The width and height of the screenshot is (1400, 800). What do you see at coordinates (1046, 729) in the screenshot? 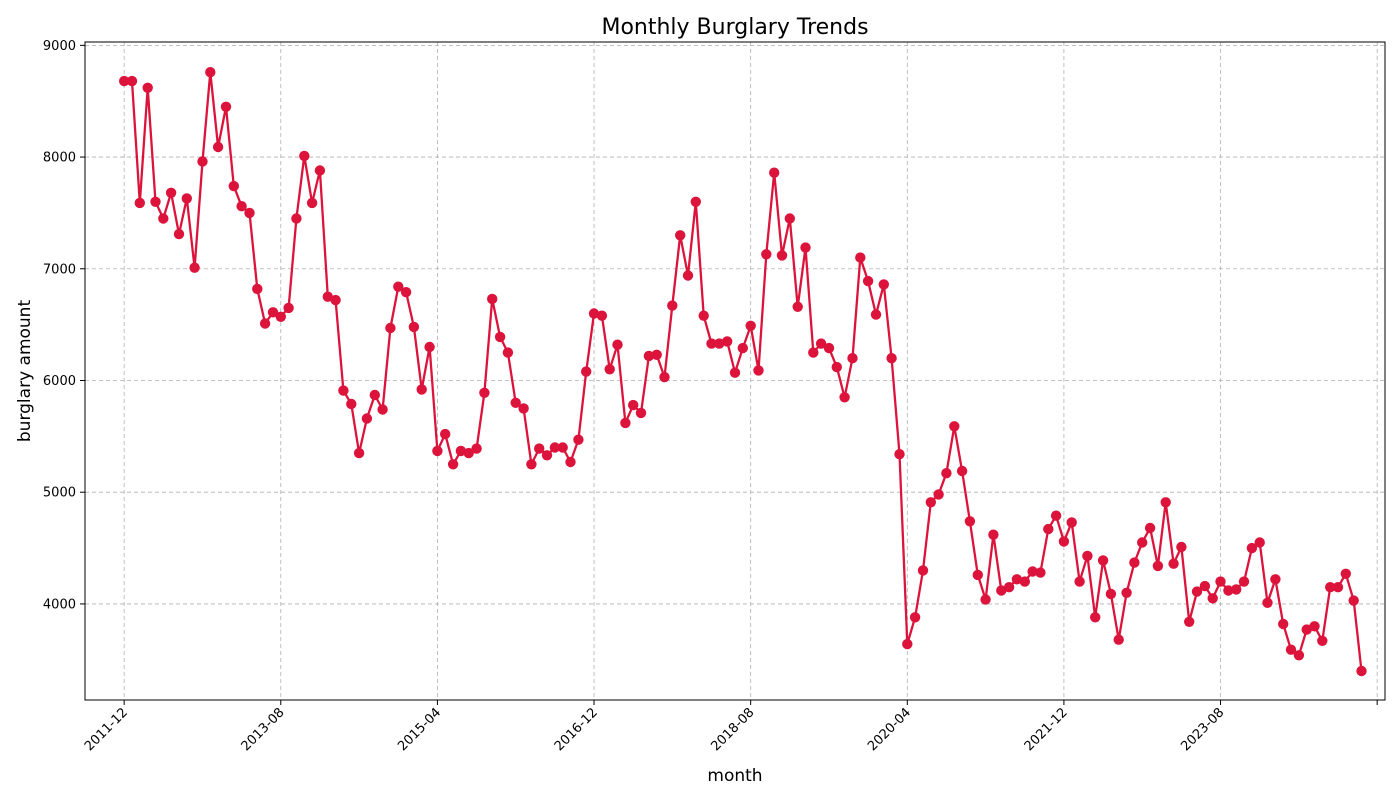
I see `x-tick-label: 2021-12` at bounding box center [1046, 729].